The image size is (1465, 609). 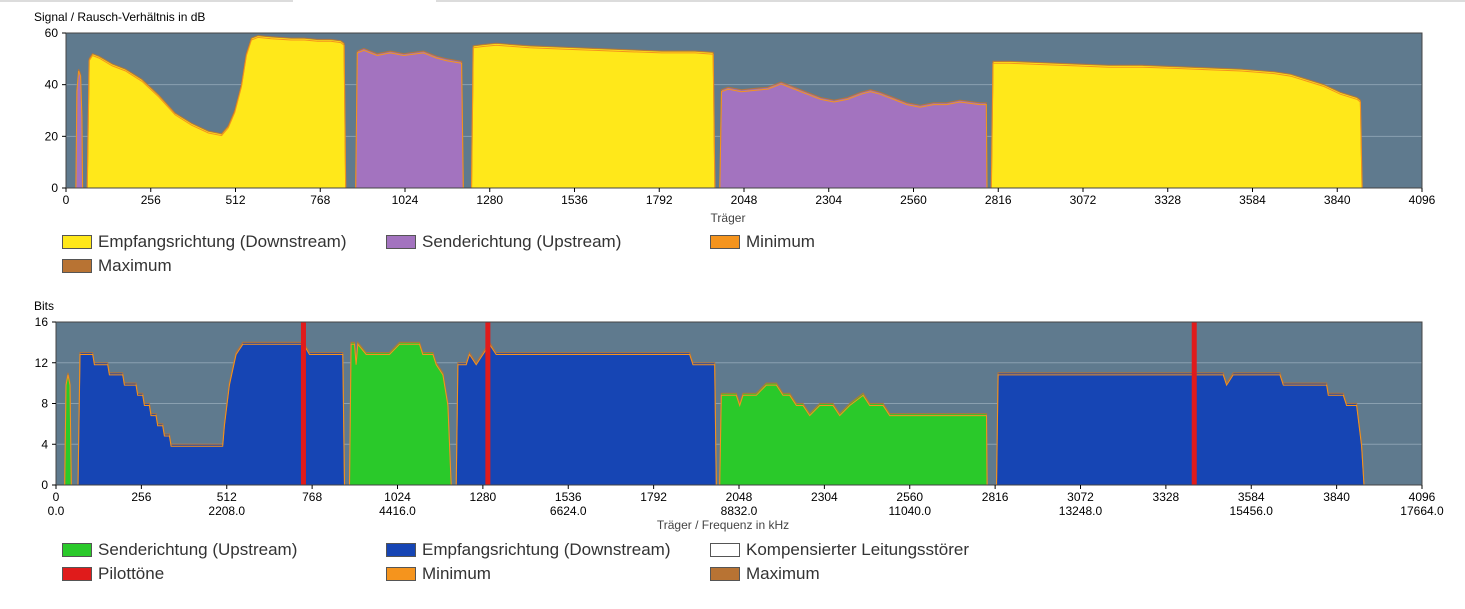 What do you see at coordinates (1422, 511) in the screenshot?
I see `x-tick-label-frequency: 17664.0` at bounding box center [1422, 511].